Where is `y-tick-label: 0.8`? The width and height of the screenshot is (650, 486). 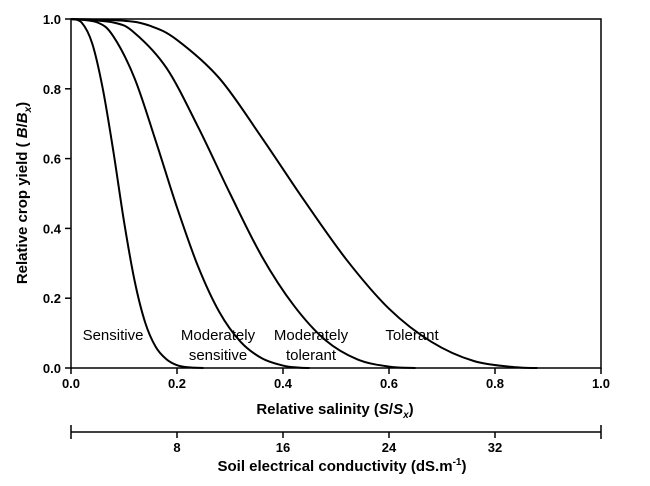
y-tick-label: 0.8 is located at coordinates (52, 89).